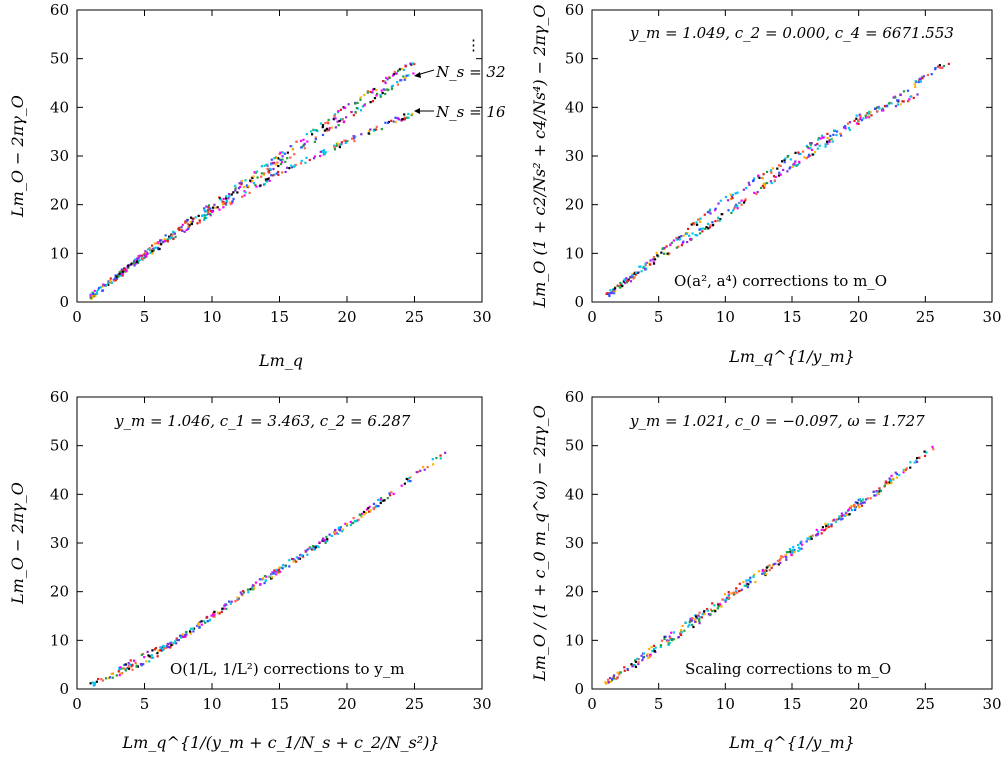 This screenshot has width=1007, height=764. What do you see at coordinates (791, 356) in the screenshot?
I see `xlabel-top-right: Lm_q^{1/y_m}` at bounding box center [791, 356].